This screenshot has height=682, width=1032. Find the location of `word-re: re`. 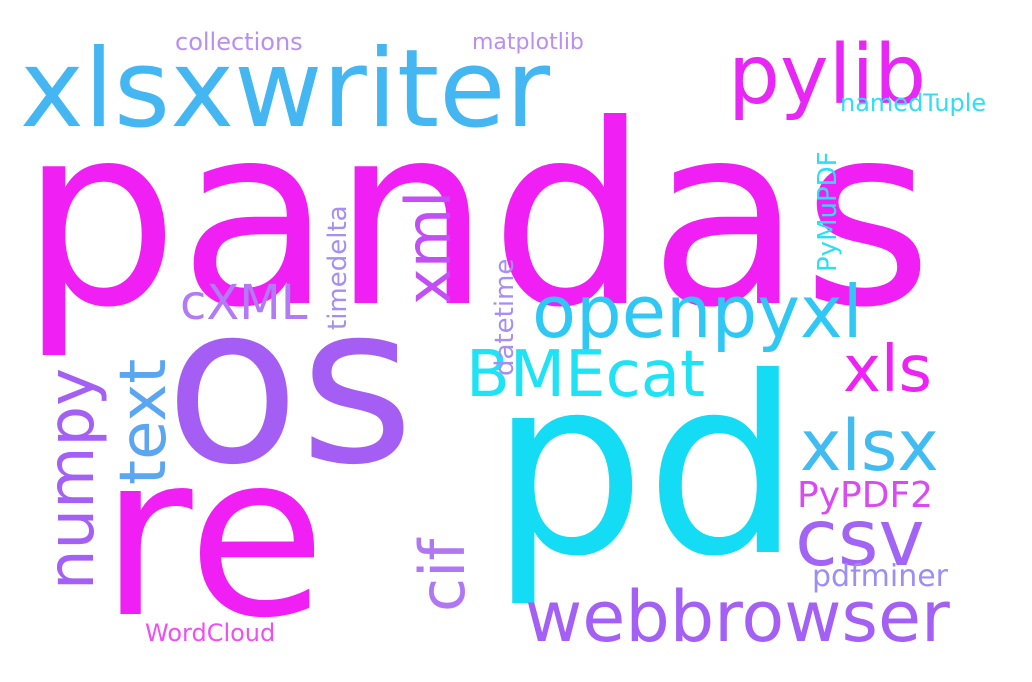

word-re: re is located at coordinates (213, 537).